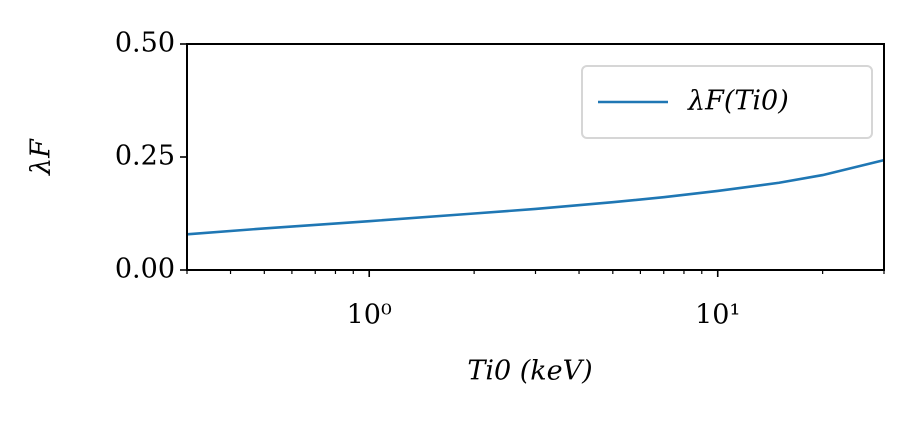 The width and height of the screenshot is (914, 429). Describe the element at coordinates (145, 269) in the screenshot. I see `y-tick-label: 0.00` at that location.